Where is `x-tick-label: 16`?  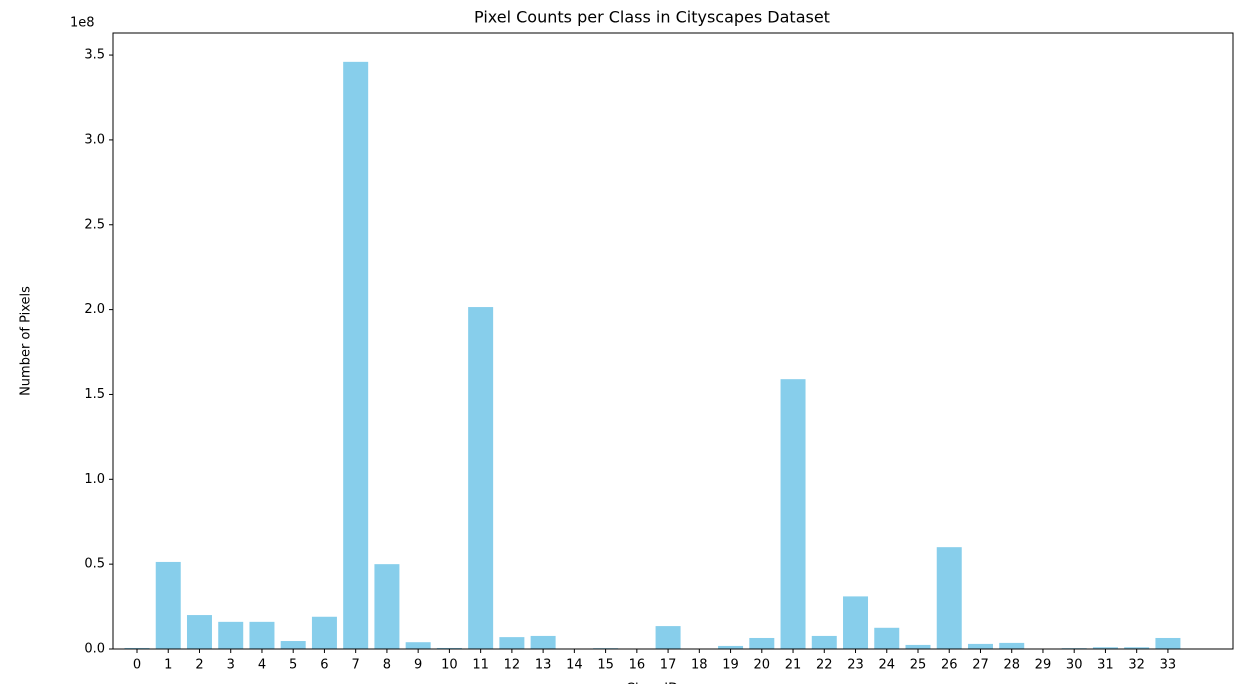
x-tick-label: 16 is located at coordinates (637, 665).